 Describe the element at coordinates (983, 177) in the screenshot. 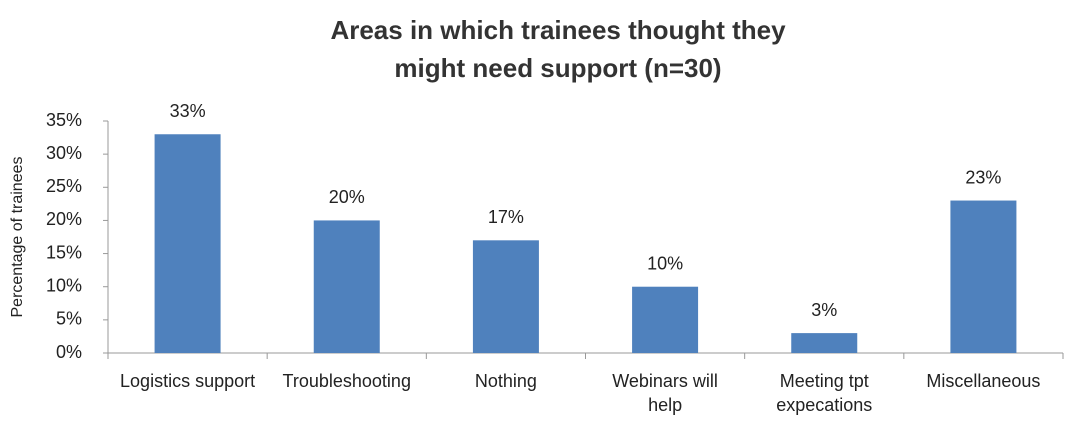

I see `data-label: 23%` at that location.